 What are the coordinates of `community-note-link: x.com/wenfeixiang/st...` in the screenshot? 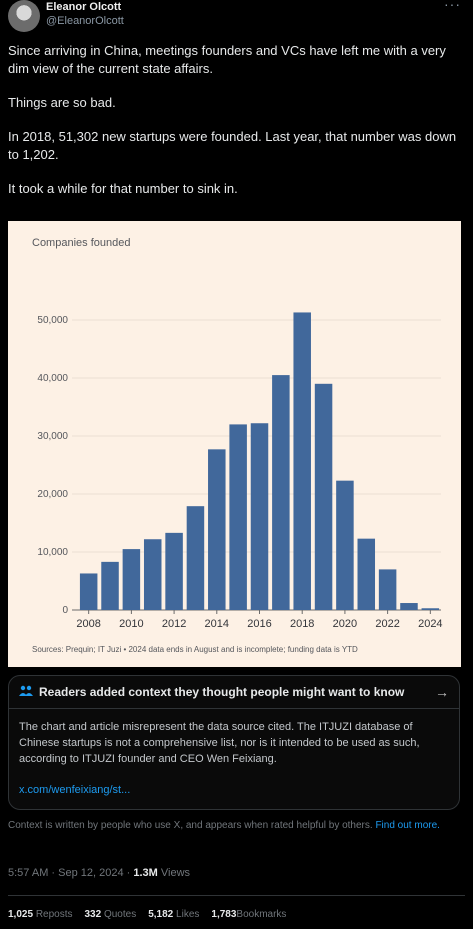 It's located at (75, 790).